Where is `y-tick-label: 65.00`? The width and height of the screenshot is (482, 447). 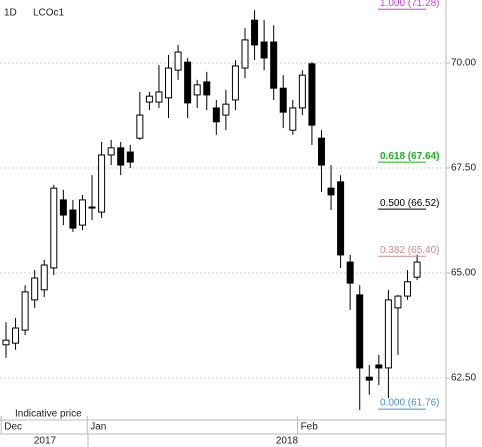
y-tick-label: 65.00 is located at coordinates (463, 273).